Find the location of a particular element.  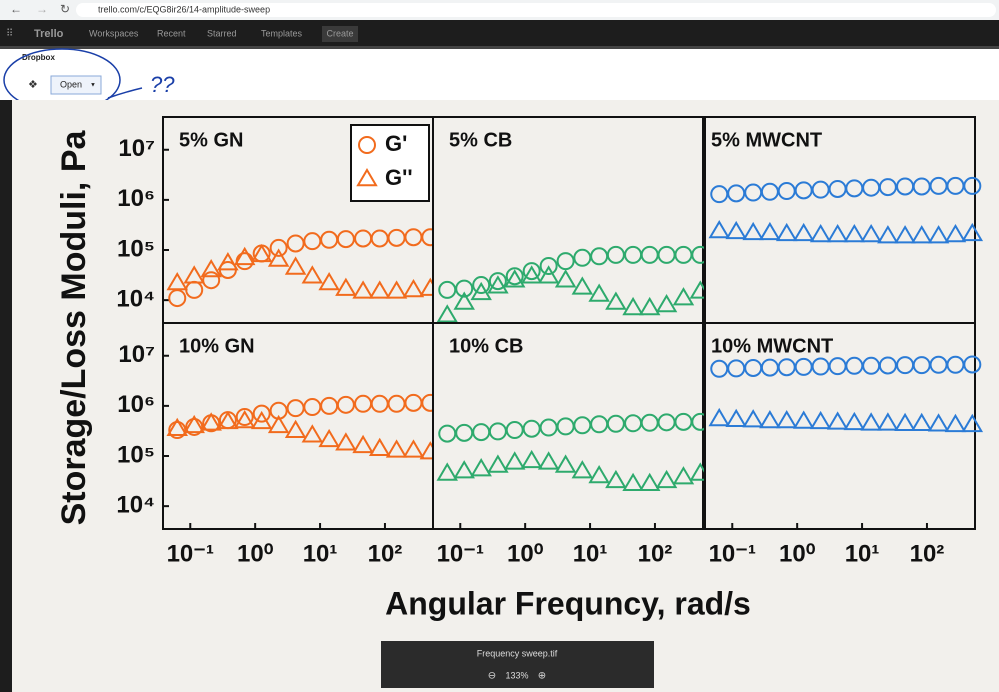

nav-item: Templates is located at coordinates (282, 33).